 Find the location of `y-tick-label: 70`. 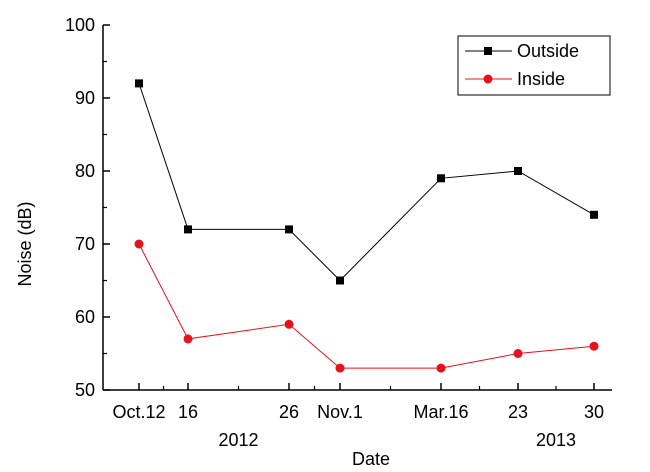

y-tick-label: 70 is located at coordinates (85, 244).